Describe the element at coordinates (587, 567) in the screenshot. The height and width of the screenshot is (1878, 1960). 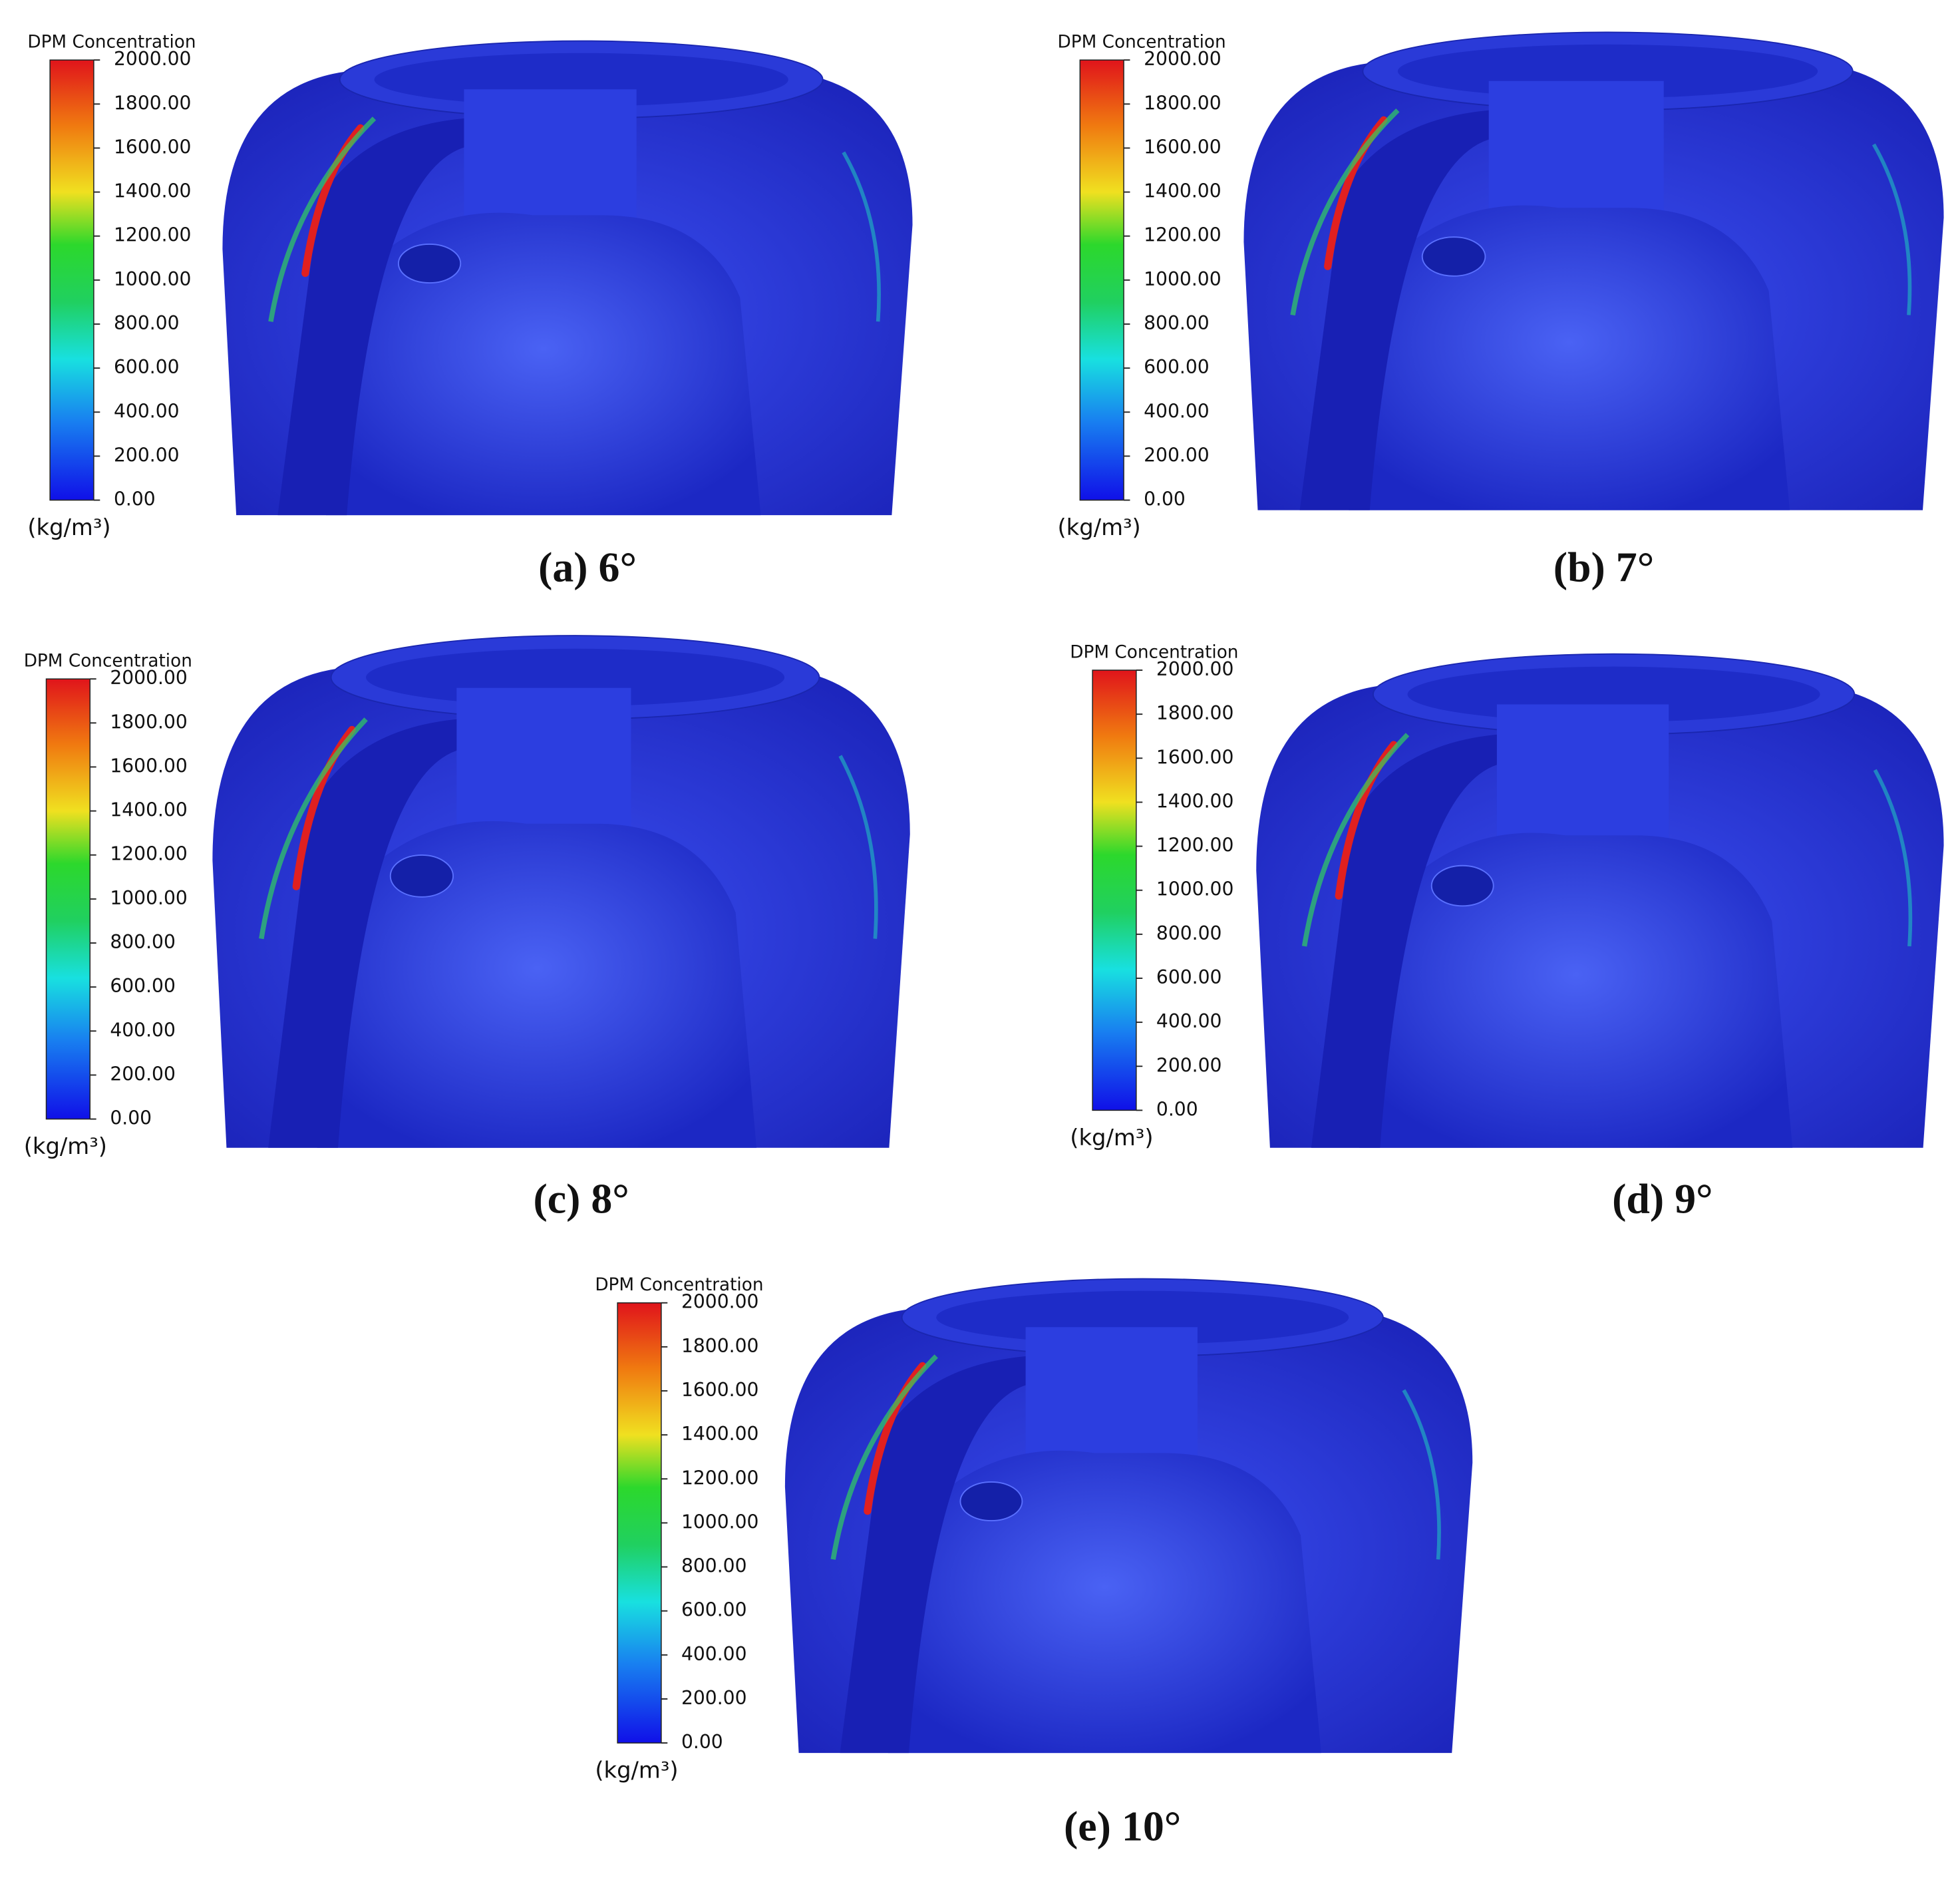
I see `panel-caption: (a) 6°` at that location.